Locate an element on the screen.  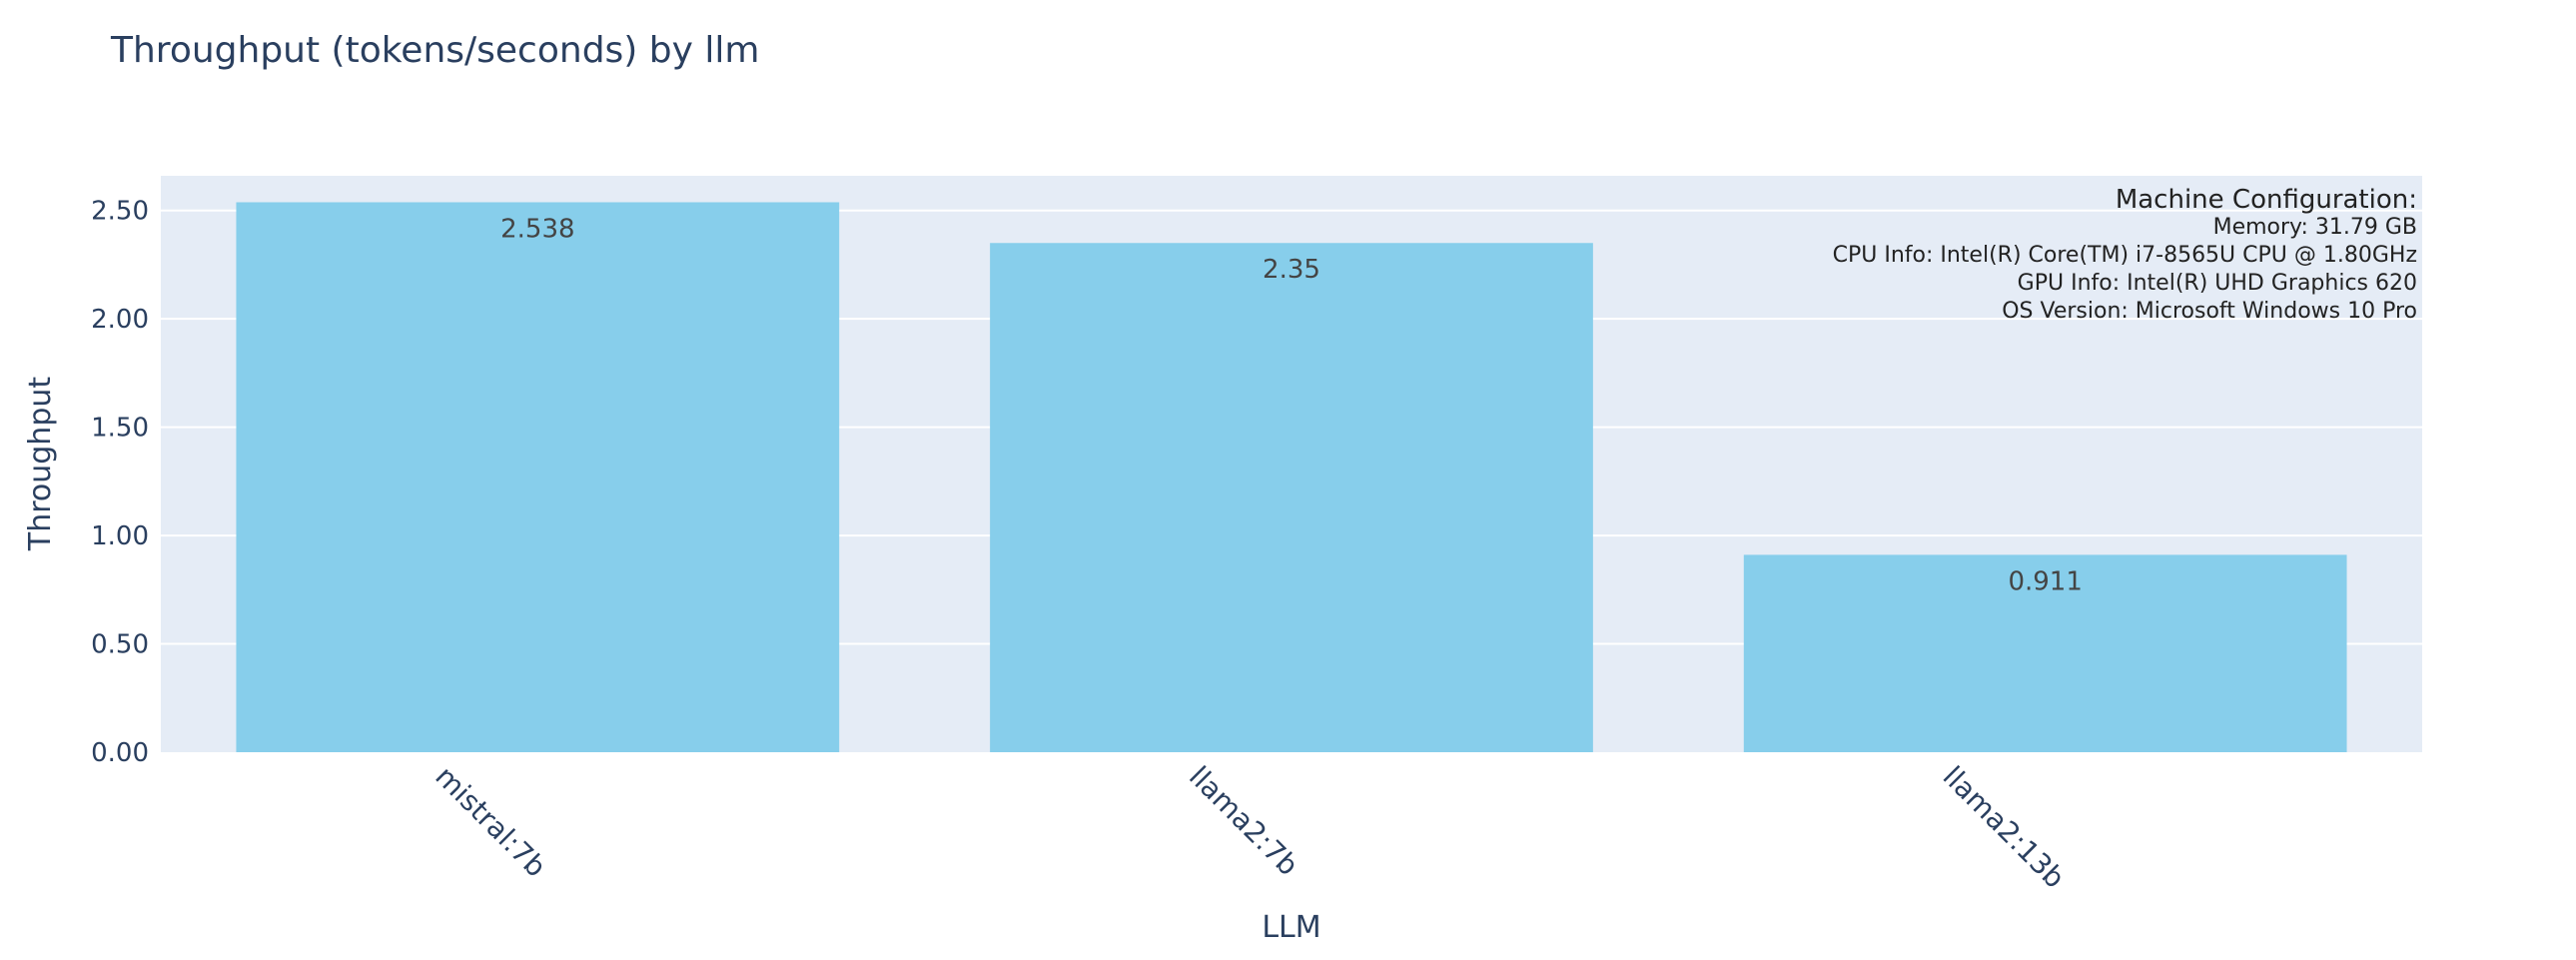
bar-value-label: 2.35 is located at coordinates (1292, 270).